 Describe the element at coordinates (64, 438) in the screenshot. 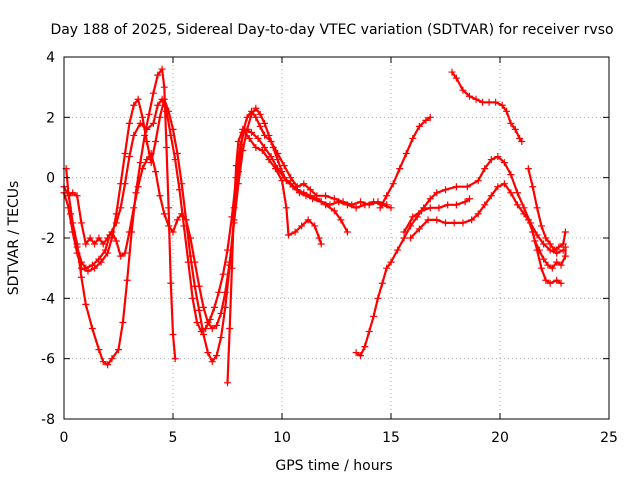

I see `x-tick-label: 0` at that location.